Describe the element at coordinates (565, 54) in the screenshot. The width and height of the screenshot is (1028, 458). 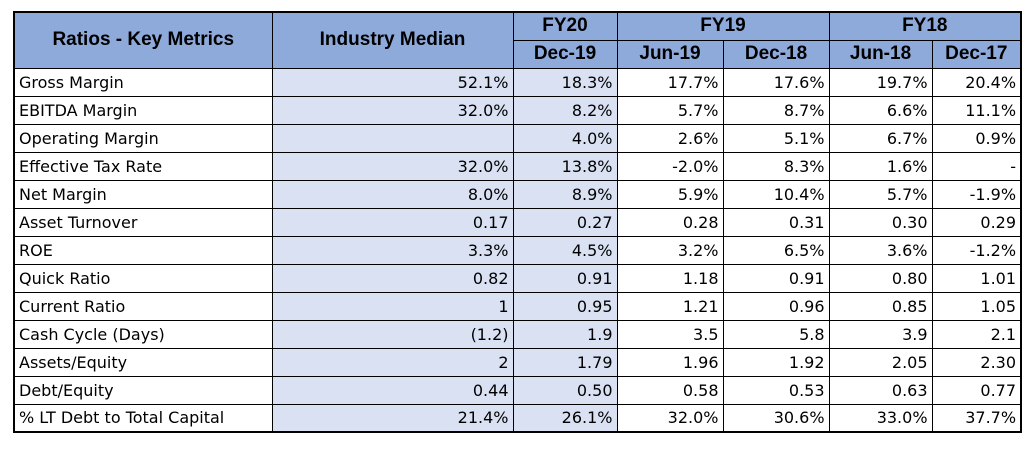
I see `header-period-dec-19: Dec-19` at that location.